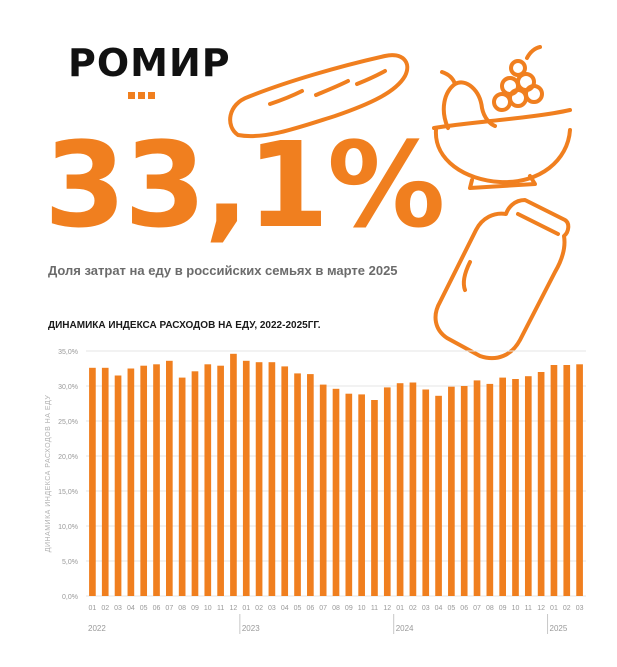  Describe the element at coordinates (244, 185) in the screenshot. I see `headline-value: 33,1%` at that location.